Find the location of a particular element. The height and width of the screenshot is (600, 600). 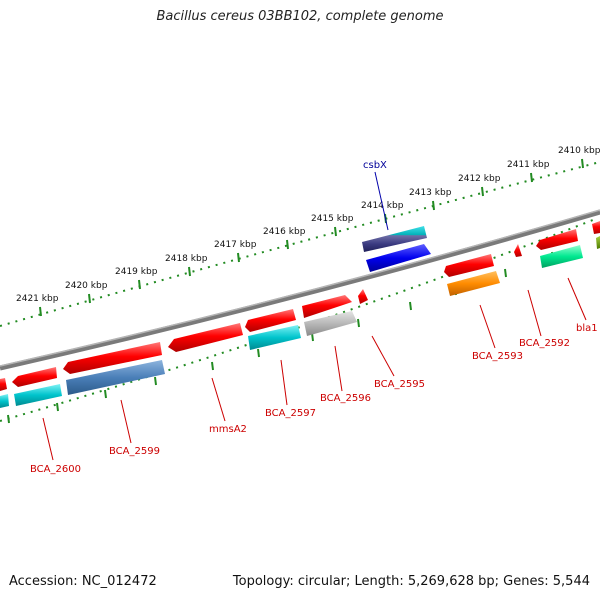

gene-arrow-inner-edge is located at coordinates (4, 401).